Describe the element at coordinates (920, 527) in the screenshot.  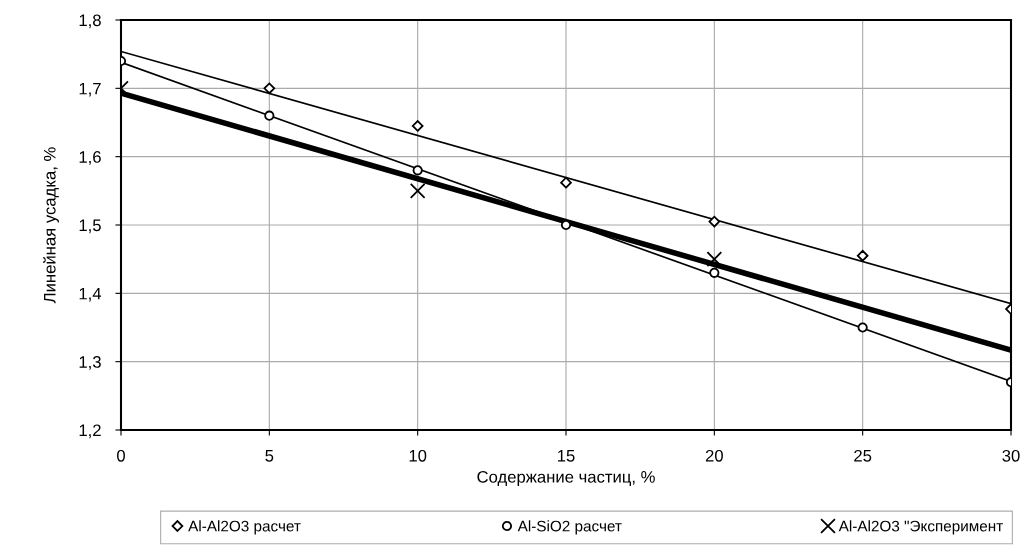
I see `legend-label: Al-Al2O3 "Эксперимент` at that location.